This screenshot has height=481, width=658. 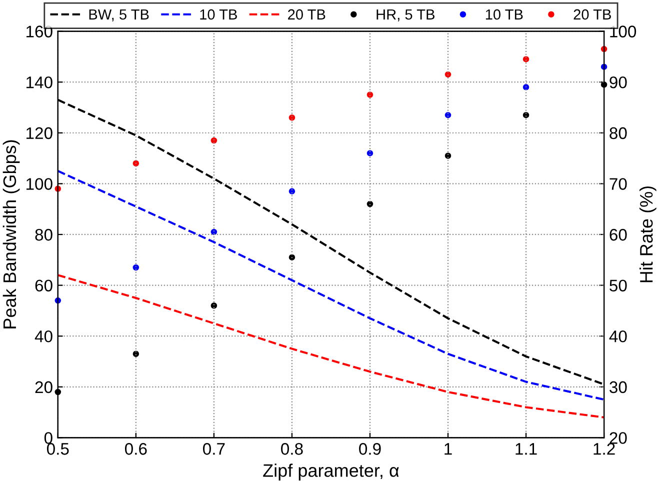 I want to click on x-tick-label: 0.8, so click(x=292, y=449).